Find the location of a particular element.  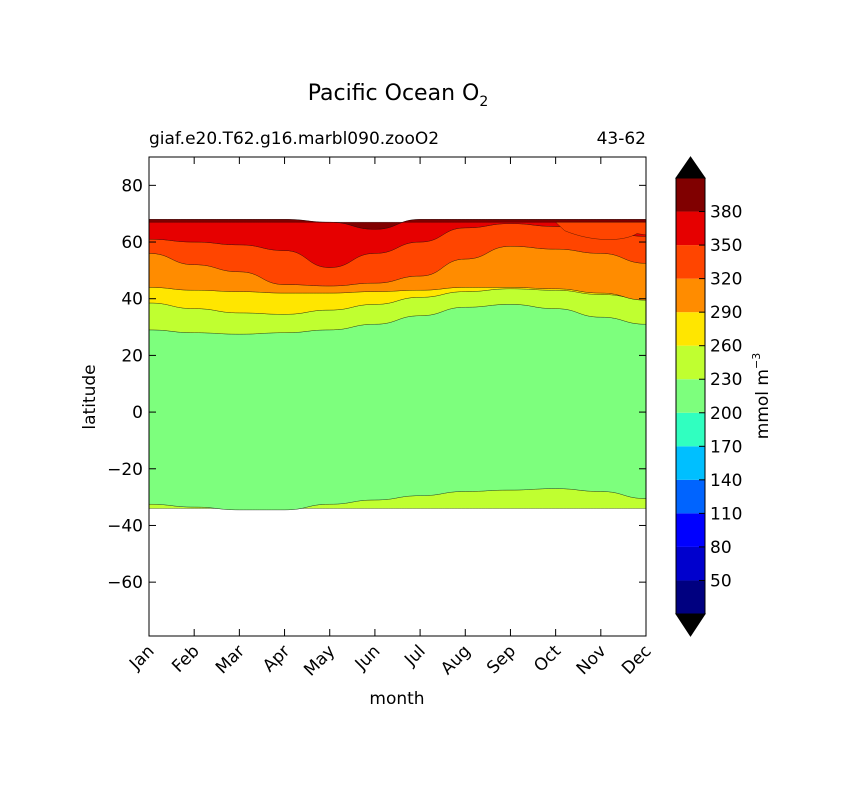

y-tick-label: −20 is located at coordinates (125, 470).